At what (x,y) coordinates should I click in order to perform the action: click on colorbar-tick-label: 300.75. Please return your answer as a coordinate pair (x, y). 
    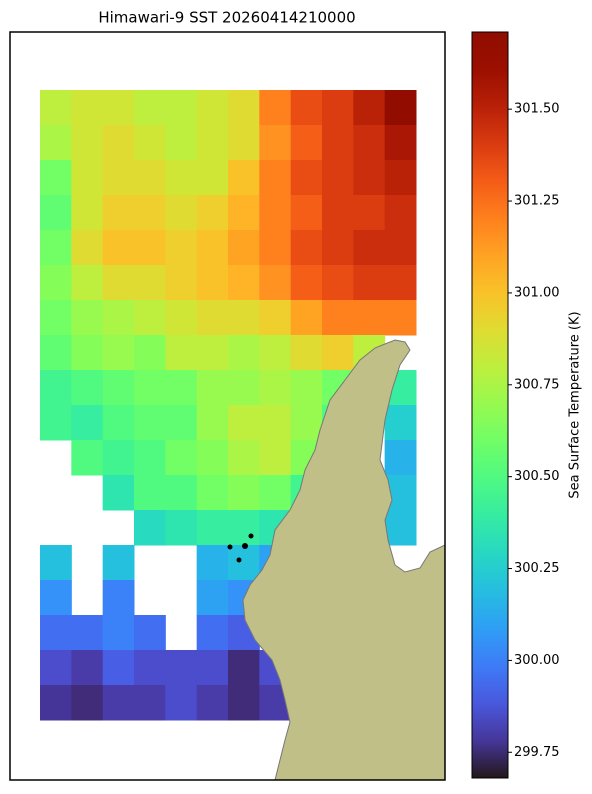
    Looking at the image, I should click on (537, 384).